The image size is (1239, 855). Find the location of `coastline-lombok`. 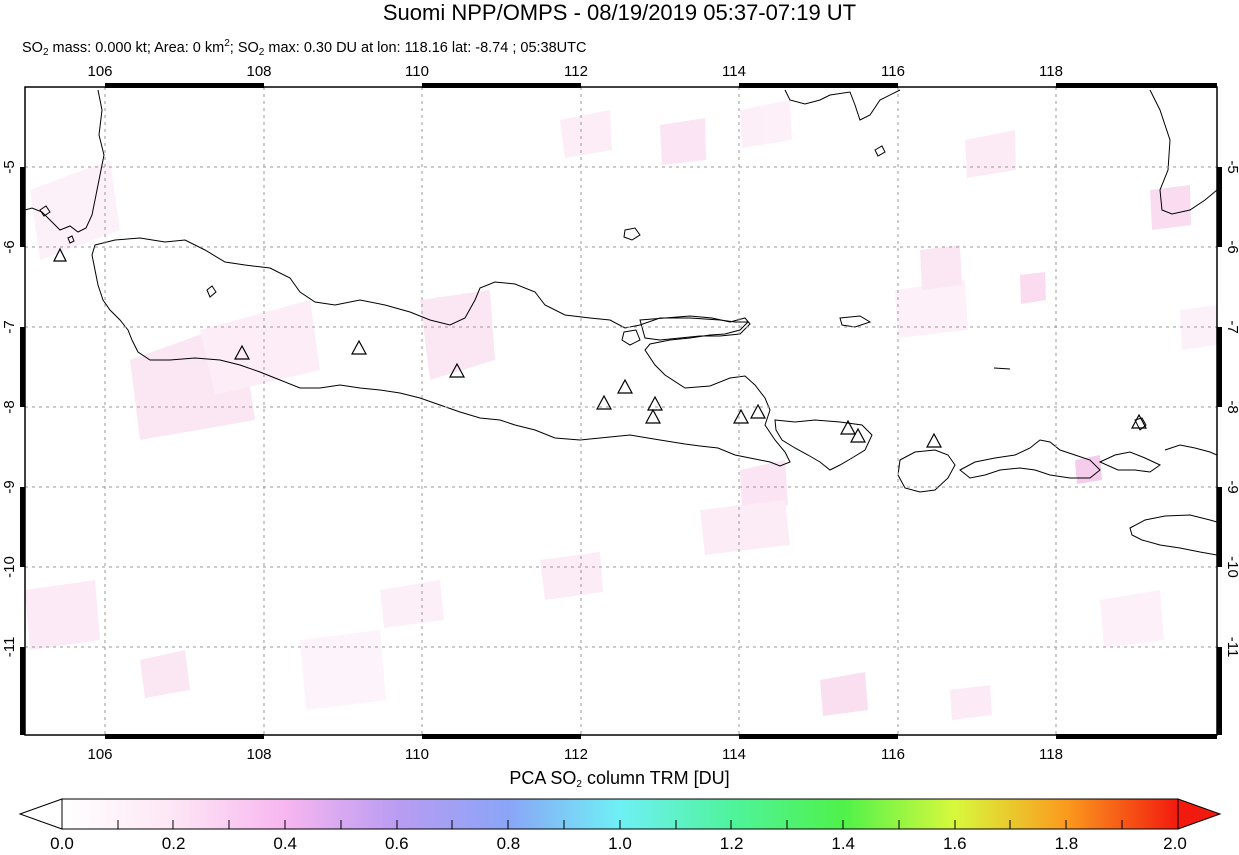

coastline-lombok is located at coordinates (926, 471).